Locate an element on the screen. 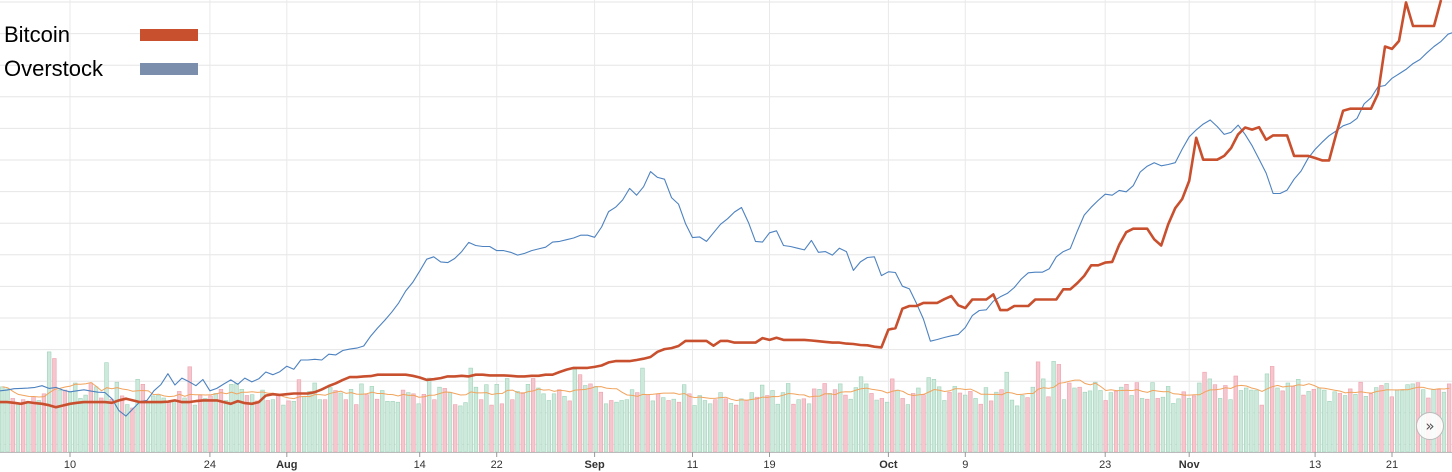 The width and height of the screenshot is (1452, 472). legend: Bitcoin Overstock is located at coordinates (101, 52).